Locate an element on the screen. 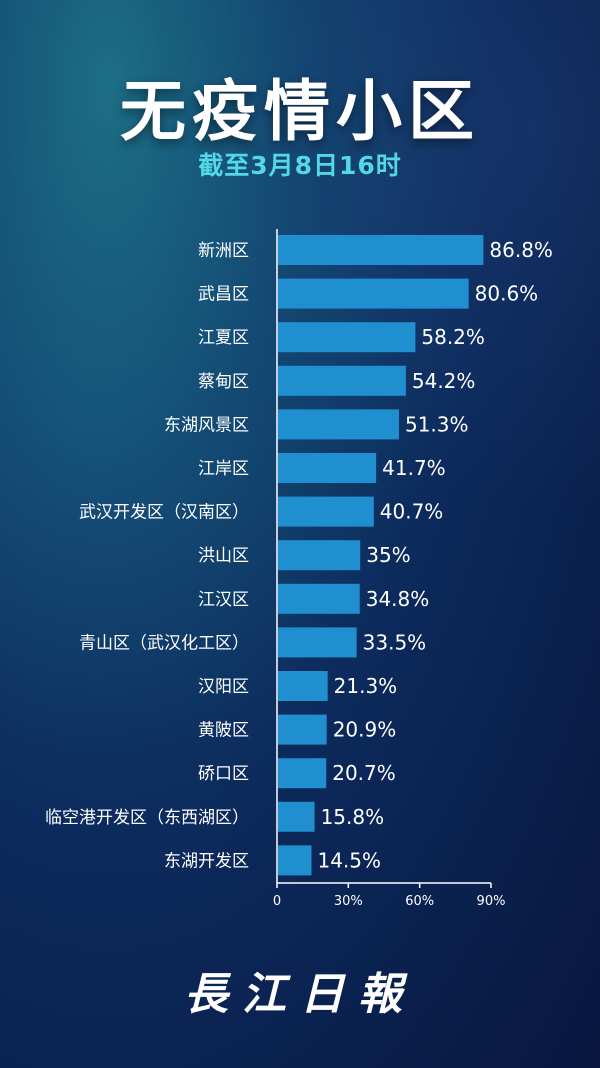 The image size is (600, 1068). category-label: 临空港开发区（东西湖区） is located at coordinates (147, 818).